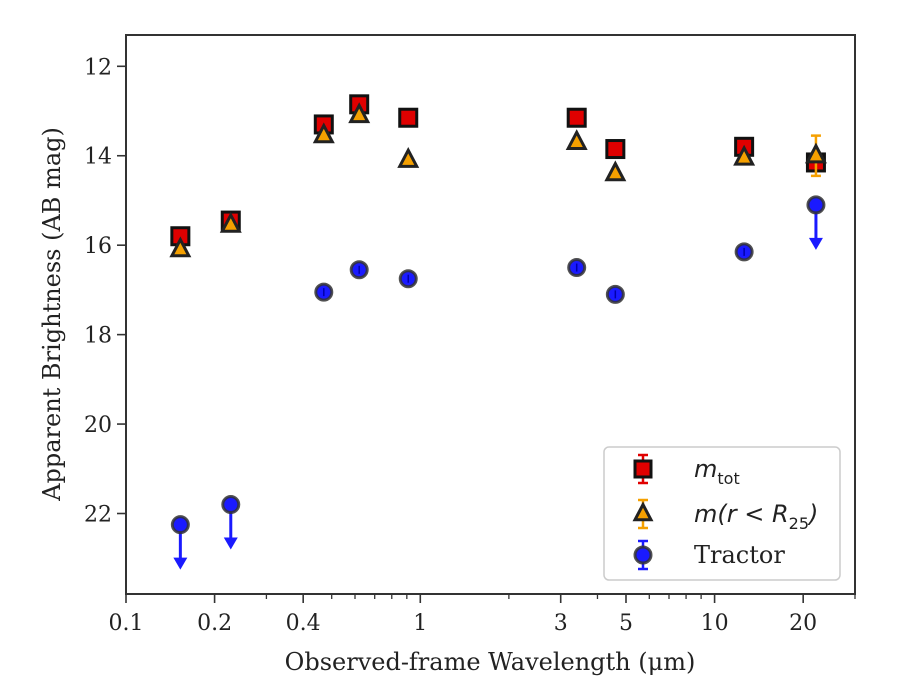  Describe the element at coordinates (561, 623) in the screenshot. I see `x-tick-label: 3` at that location.